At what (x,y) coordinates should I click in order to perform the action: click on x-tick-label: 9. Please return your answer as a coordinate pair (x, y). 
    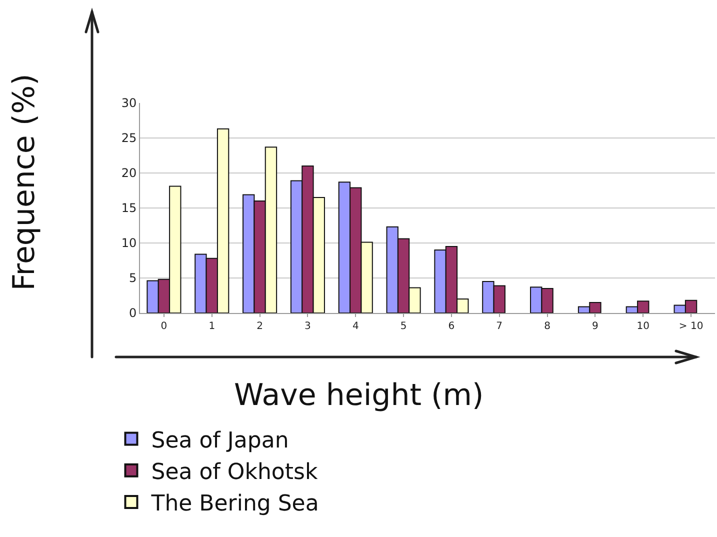
    Looking at the image, I should click on (595, 326).